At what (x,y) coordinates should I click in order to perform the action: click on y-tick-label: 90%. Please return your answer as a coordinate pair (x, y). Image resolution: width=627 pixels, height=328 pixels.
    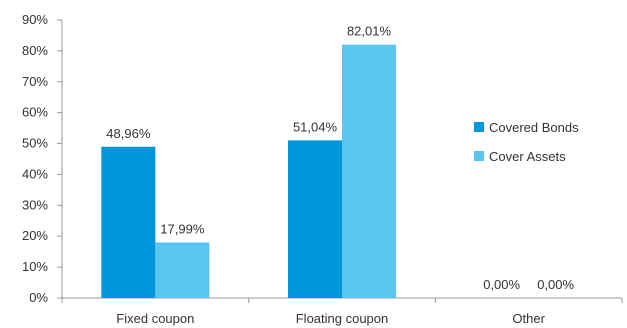
    Looking at the image, I should click on (35, 19).